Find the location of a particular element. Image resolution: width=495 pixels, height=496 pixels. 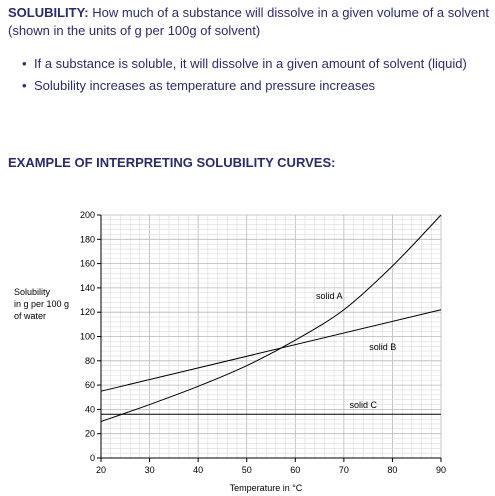

y-tick-label: 120 is located at coordinates (87, 312).